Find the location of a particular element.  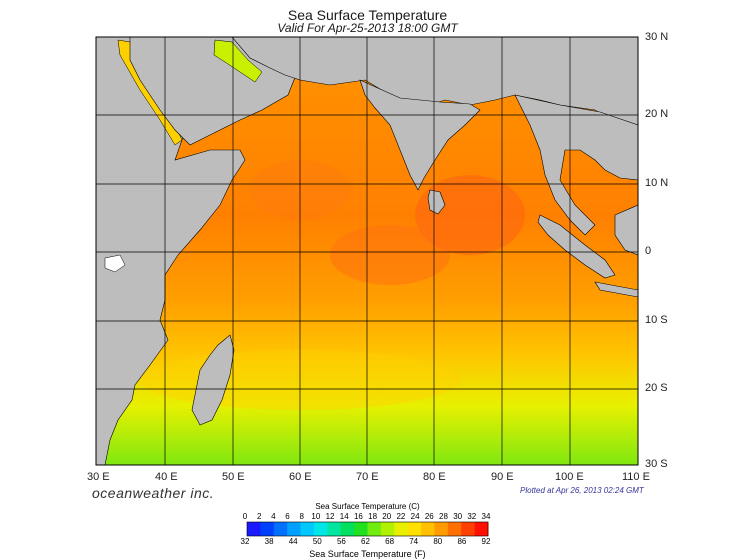

celsius-tick-label: 6 is located at coordinates (287, 516).